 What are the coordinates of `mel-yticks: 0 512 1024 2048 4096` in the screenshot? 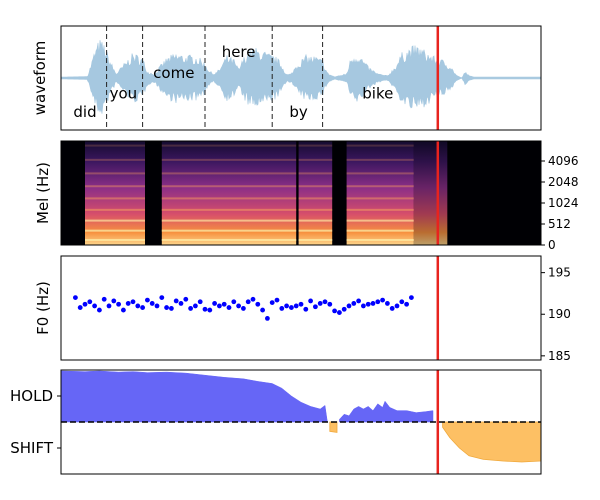 It's located at (560, 203).